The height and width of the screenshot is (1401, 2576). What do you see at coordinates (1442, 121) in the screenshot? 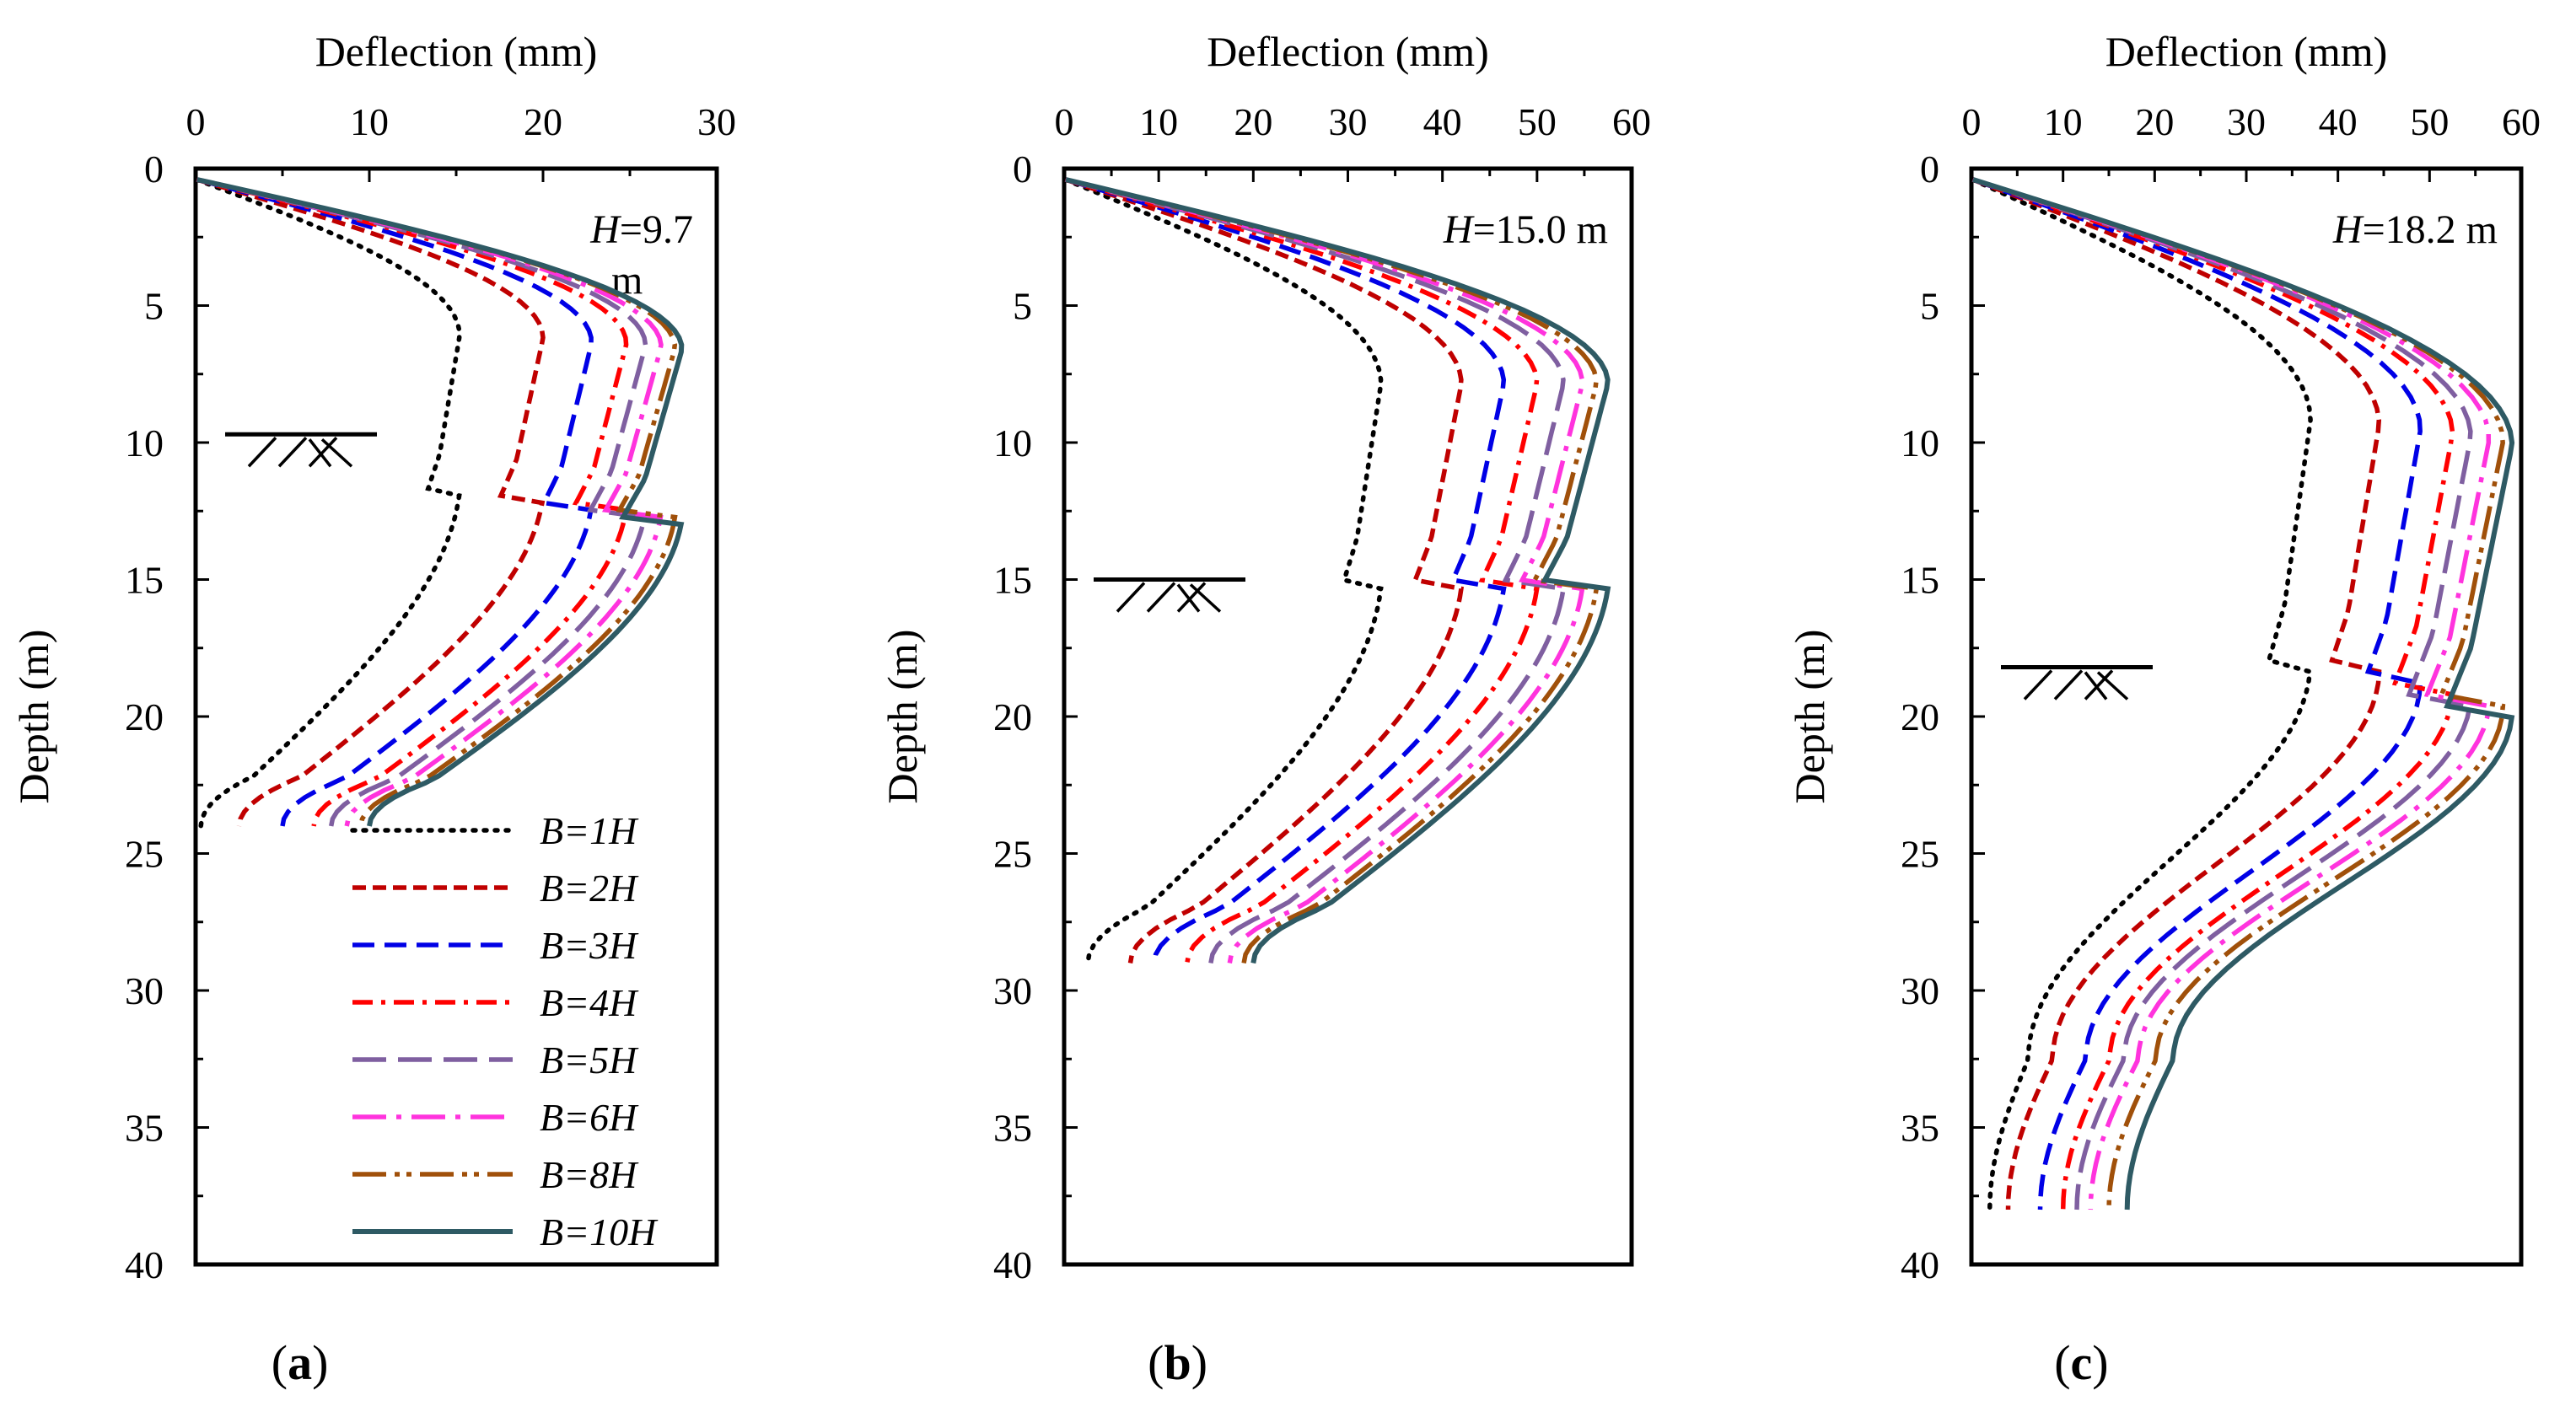
I see `x-tick-label-b-40: 40` at bounding box center [1442, 121].